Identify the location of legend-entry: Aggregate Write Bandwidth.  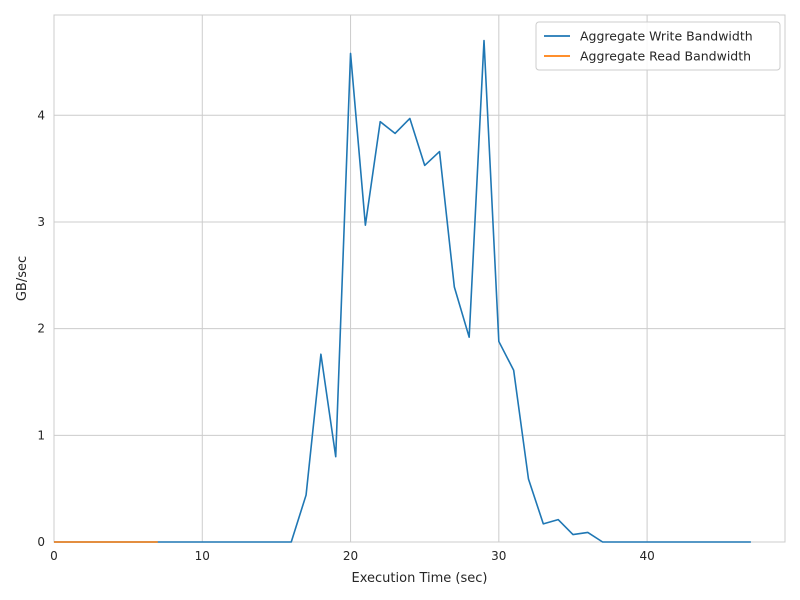
(666, 36).